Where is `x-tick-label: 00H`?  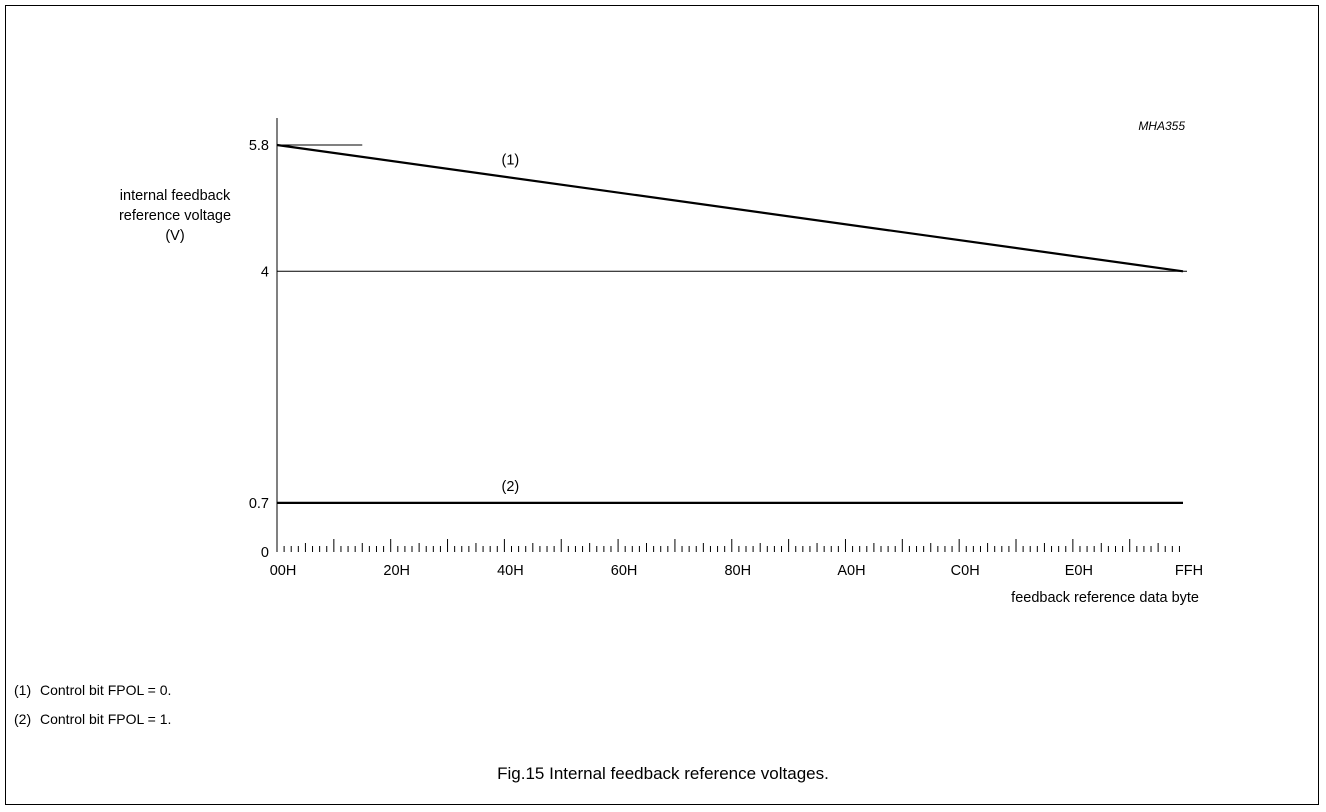 x-tick-label: 00H is located at coordinates (283, 571).